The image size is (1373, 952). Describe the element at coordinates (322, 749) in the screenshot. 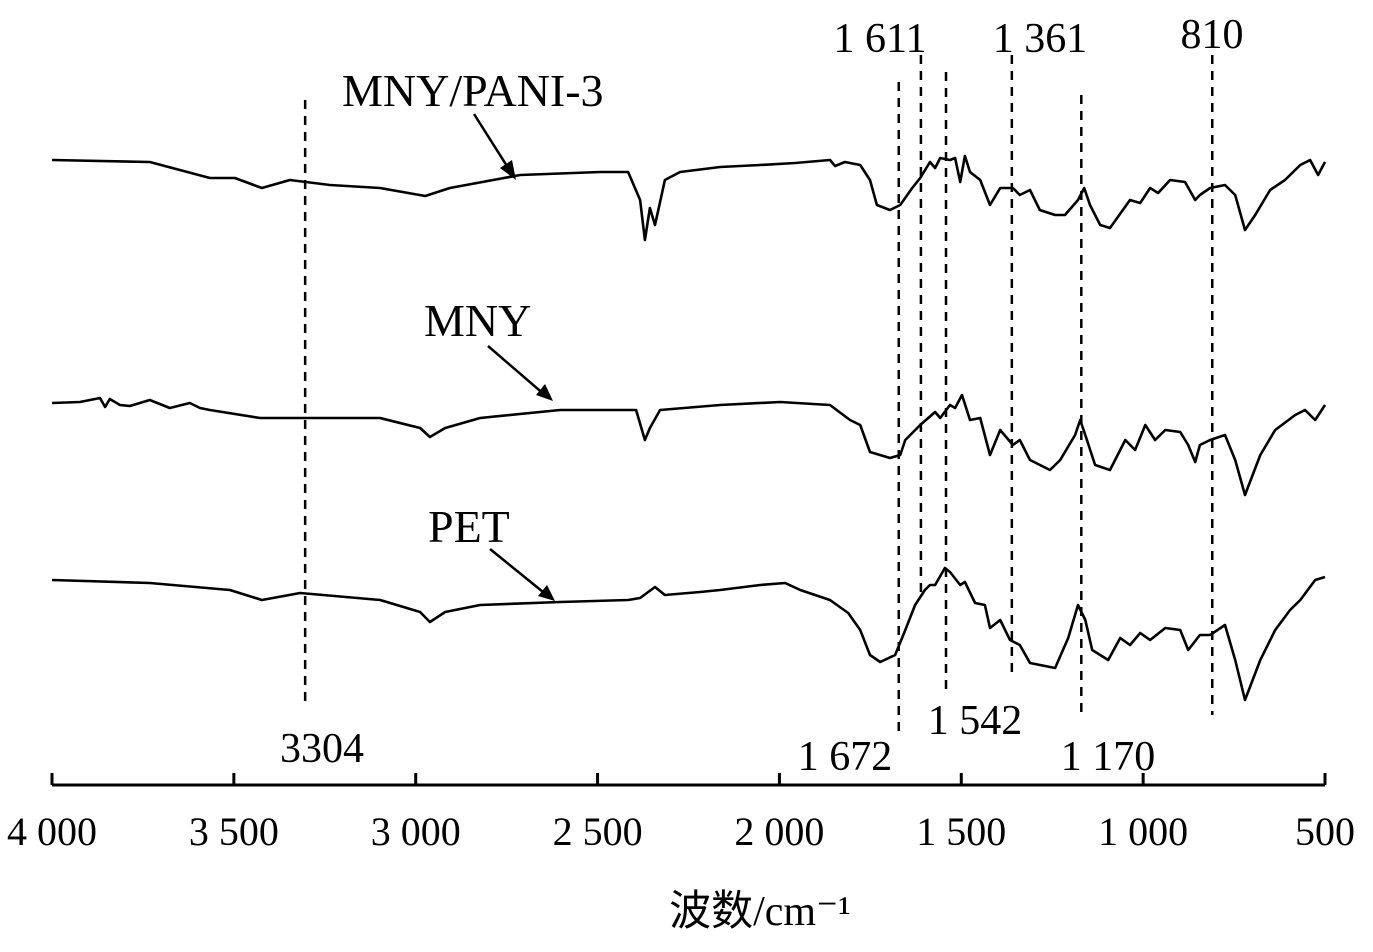

I see `annotation-label: 3304` at that location.